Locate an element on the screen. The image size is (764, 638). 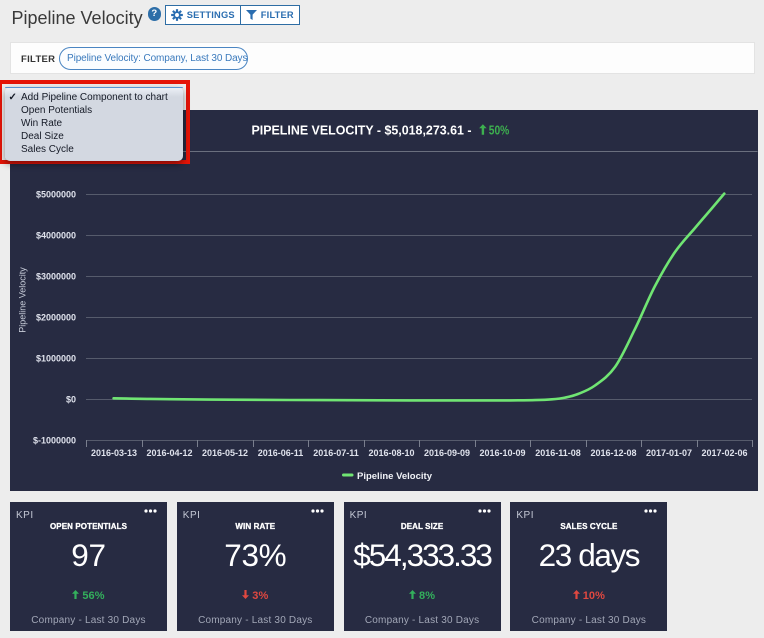
svg-text: $5000000 is located at coordinates (56, 195).